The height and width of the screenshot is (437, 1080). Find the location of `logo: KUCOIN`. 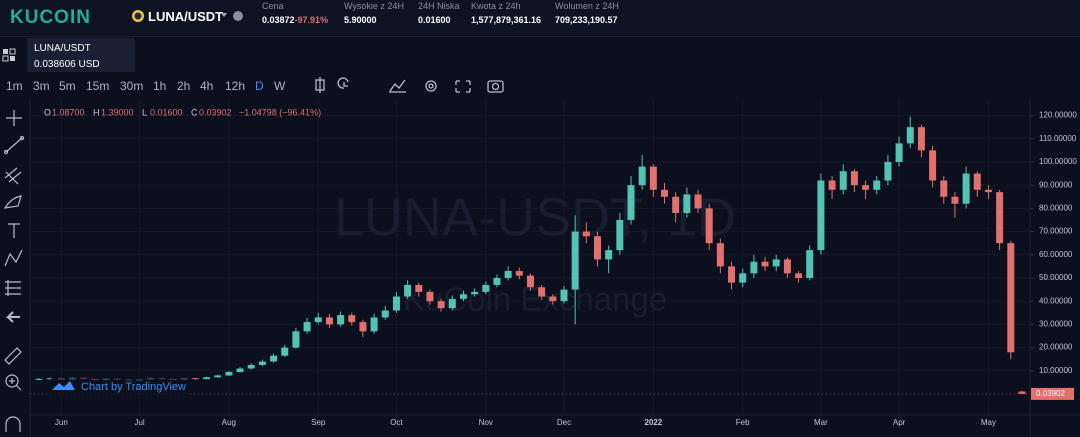

logo: KUCOIN is located at coordinates (50, 17).